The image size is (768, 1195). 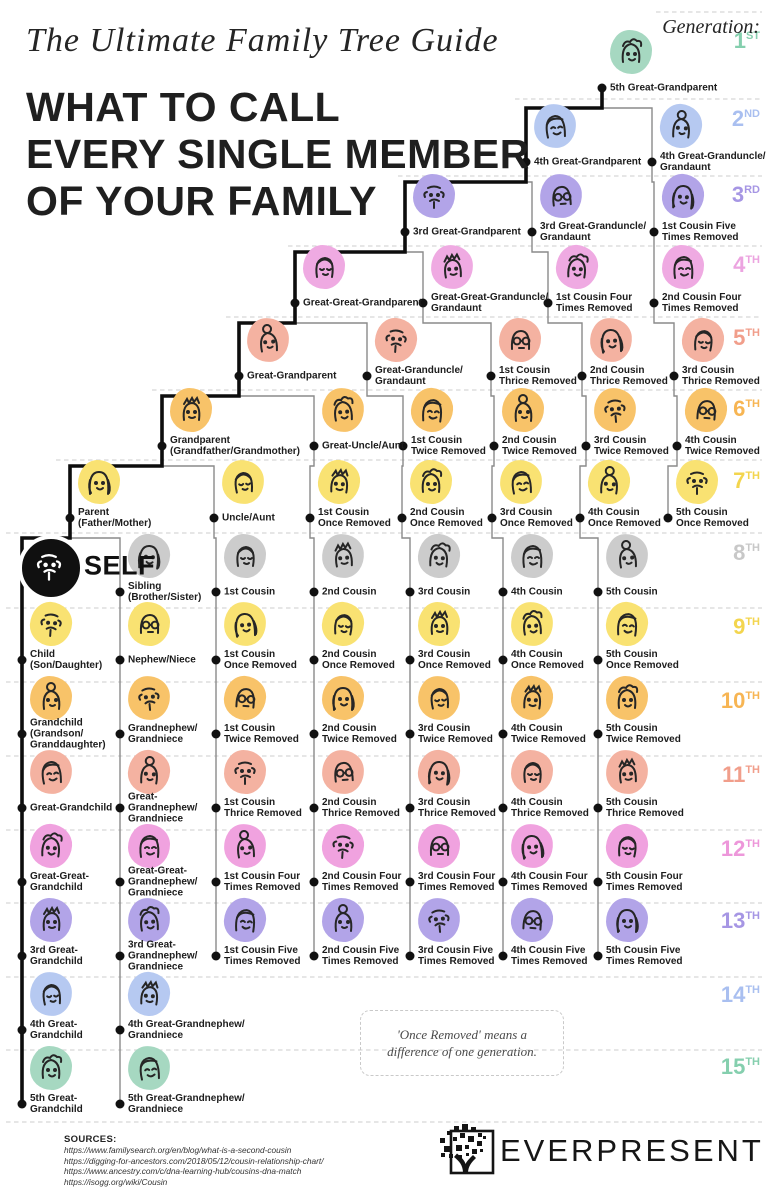 What do you see at coordinates (601, 1151) in the screenshot?
I see `everpresent-logo: EVERPRESENT` at bounding box center [601, 1151].